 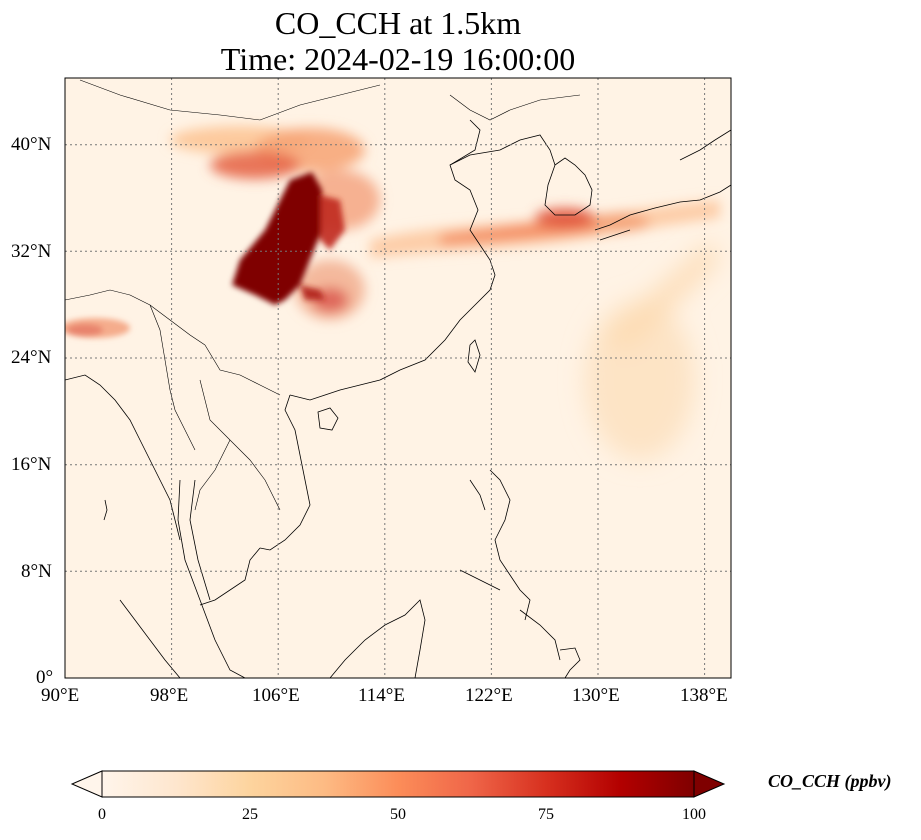 What do you see at coordinates (31, 464) in the screenshot?
I see `lat-tick: 16°N` at bounding box center [31, 464].